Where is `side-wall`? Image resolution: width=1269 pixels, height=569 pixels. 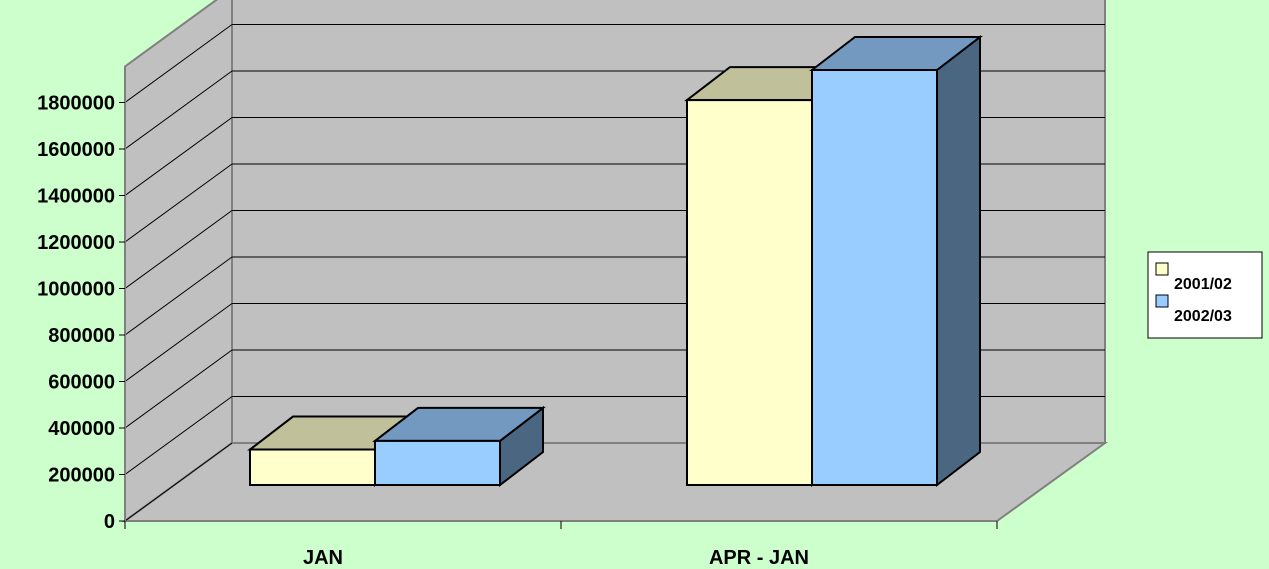 side-wall is located at coordinates (178, 261).